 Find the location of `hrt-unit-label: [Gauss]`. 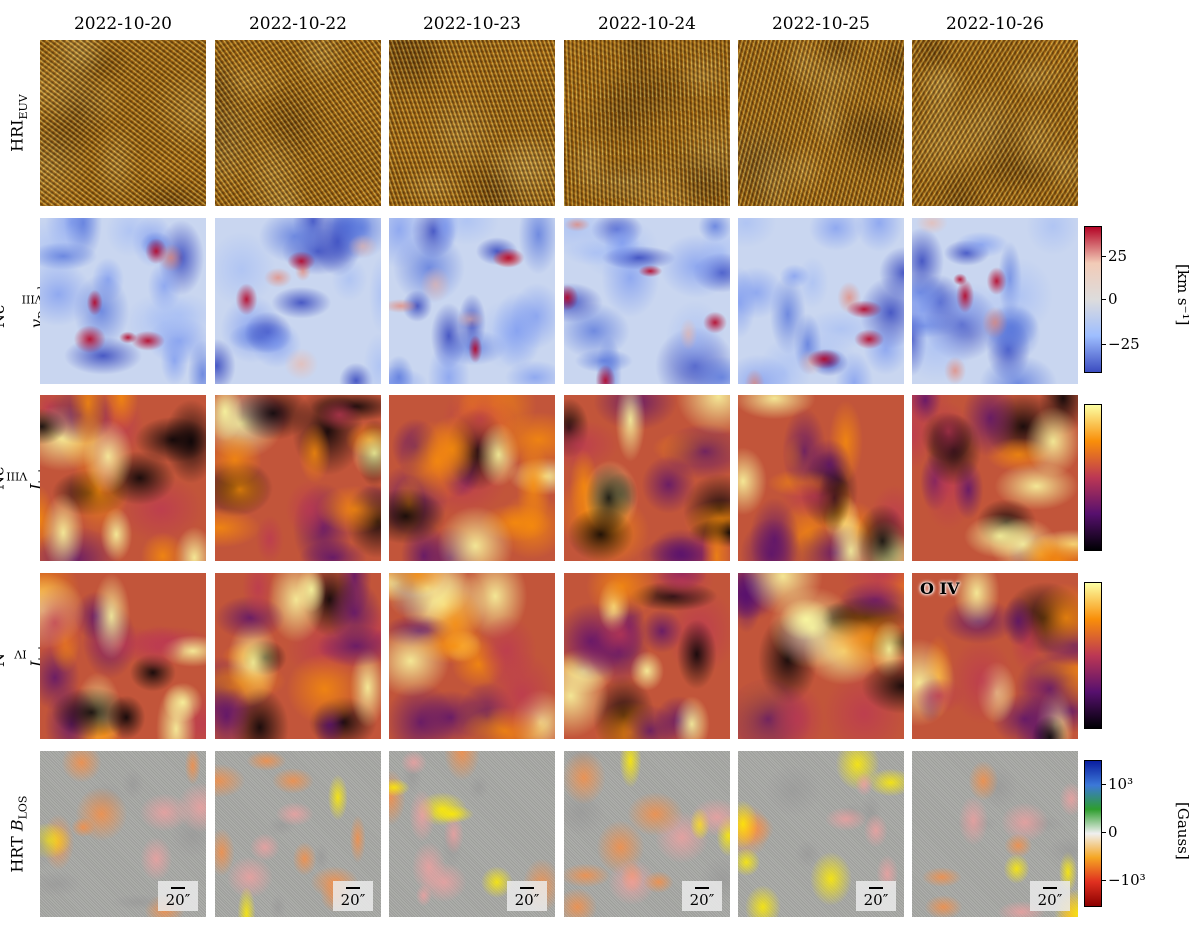

hrt-unit-label: [Gauss] is located at coordinates (1183, 831).